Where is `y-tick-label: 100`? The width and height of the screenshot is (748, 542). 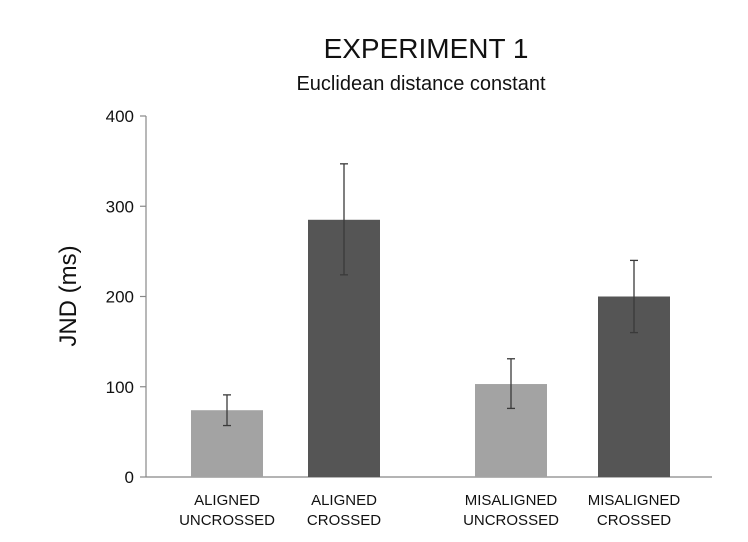 y-tick-label: 100 is located at coordinates (120, 387).